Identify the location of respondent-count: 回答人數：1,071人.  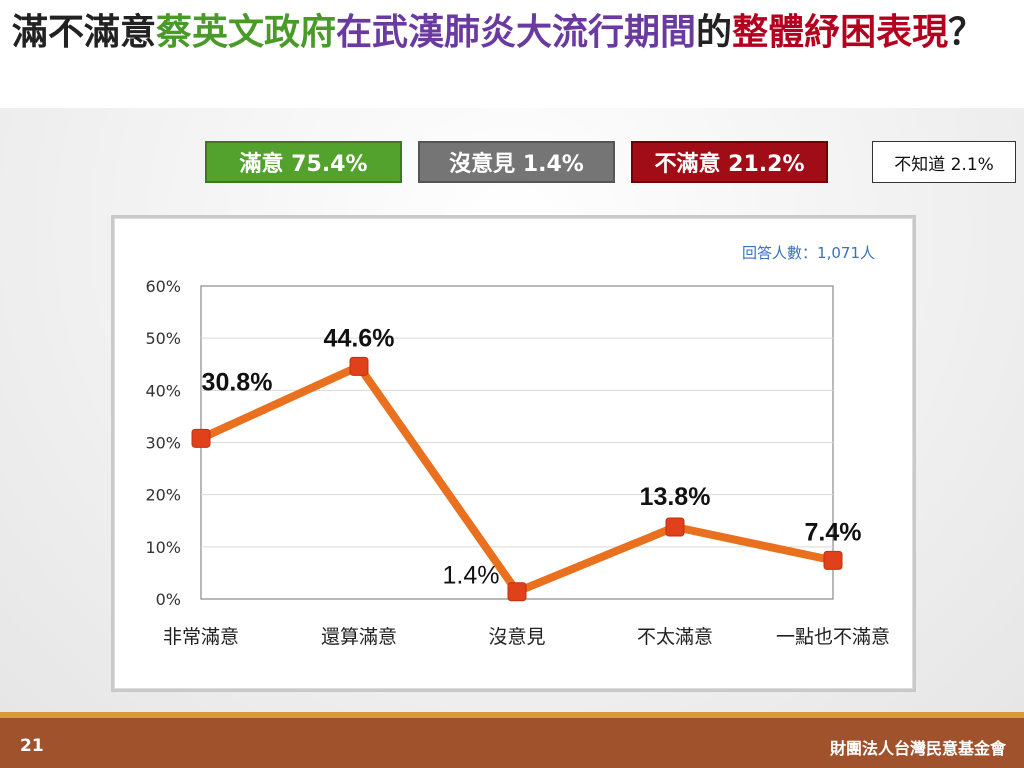
(808, 253).